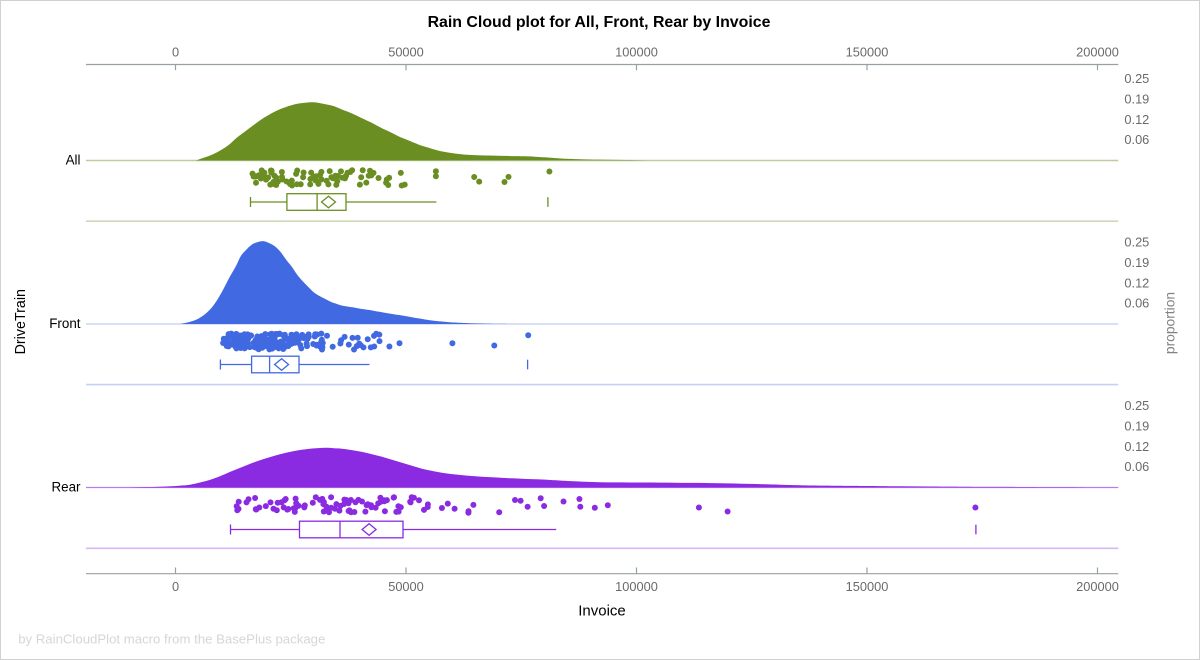  Describe the element at coordinates (1170, 323) in the screenshot. I see `svg-text: proportion` at that location.